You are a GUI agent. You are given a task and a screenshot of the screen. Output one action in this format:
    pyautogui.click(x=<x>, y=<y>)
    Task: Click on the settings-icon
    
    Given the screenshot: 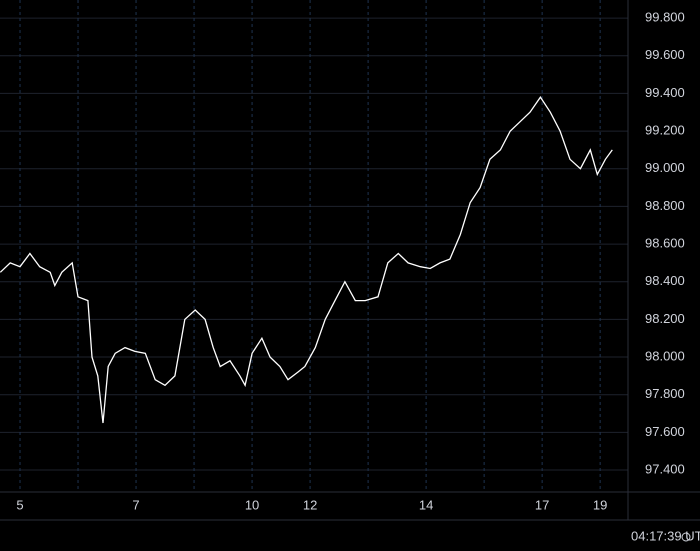 What is the action you would take?
    pyautogui.click(x=686, y=537)
    